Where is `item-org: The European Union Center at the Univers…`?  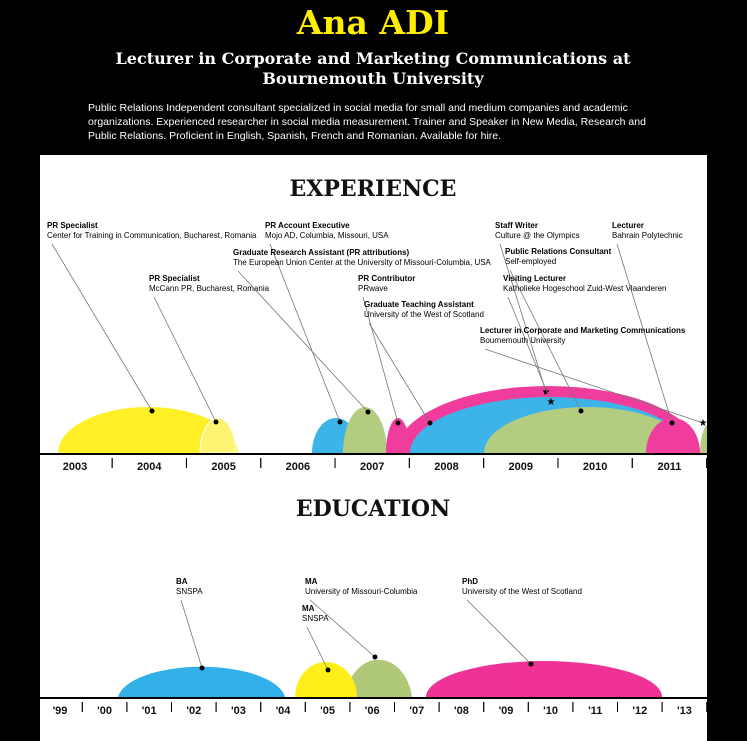 item-org: The European Union Center at the Univers… is located at coordinates (362, 262).